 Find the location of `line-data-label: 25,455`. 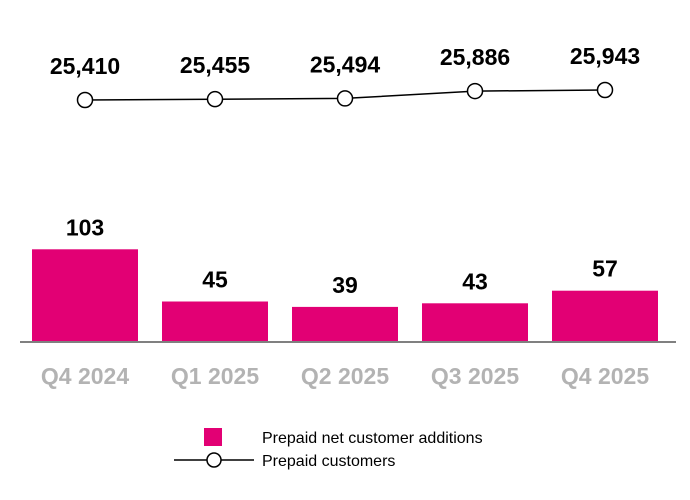

line-data-label: 25,455 is located at coordinates (215, 65).